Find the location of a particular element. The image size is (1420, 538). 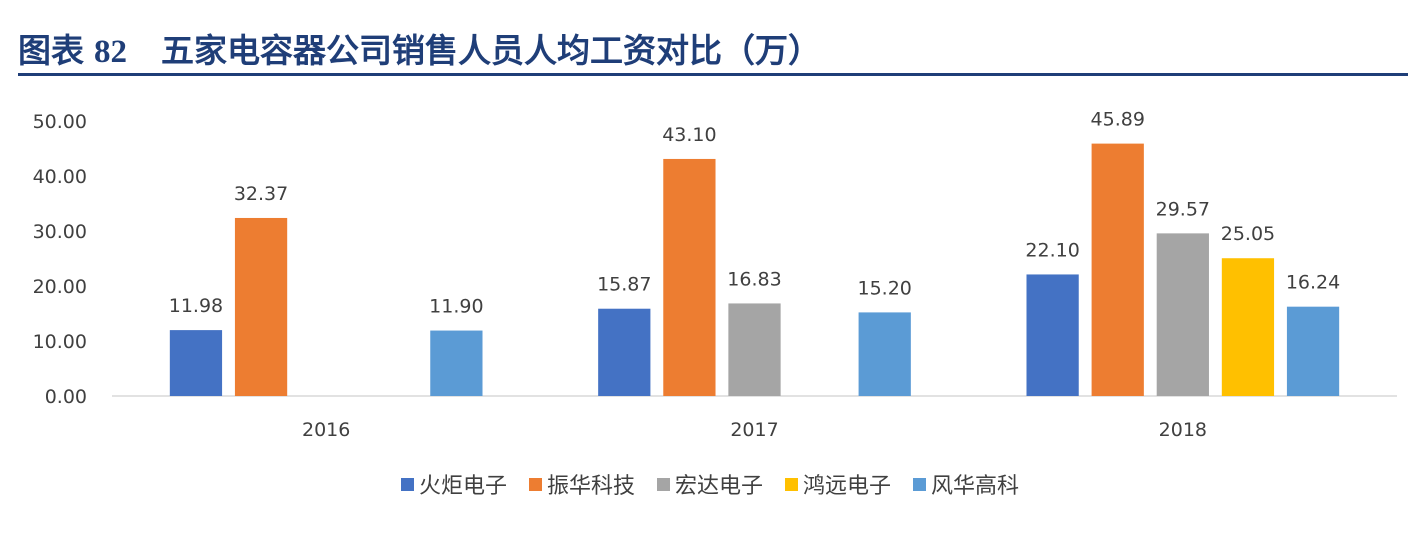

chart-legend: 火炬电子 振华科技 宏达电子 鸿远电子 风华高科 is located at coordinates (710, 484).